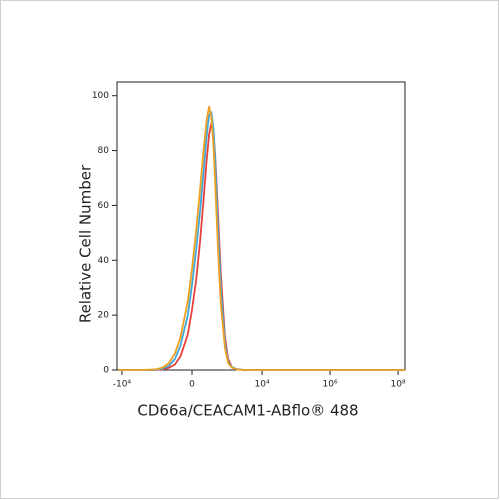 This screenshot has height=500, width=500. I want to click on y-tick-label: 40, so click(104, 261).